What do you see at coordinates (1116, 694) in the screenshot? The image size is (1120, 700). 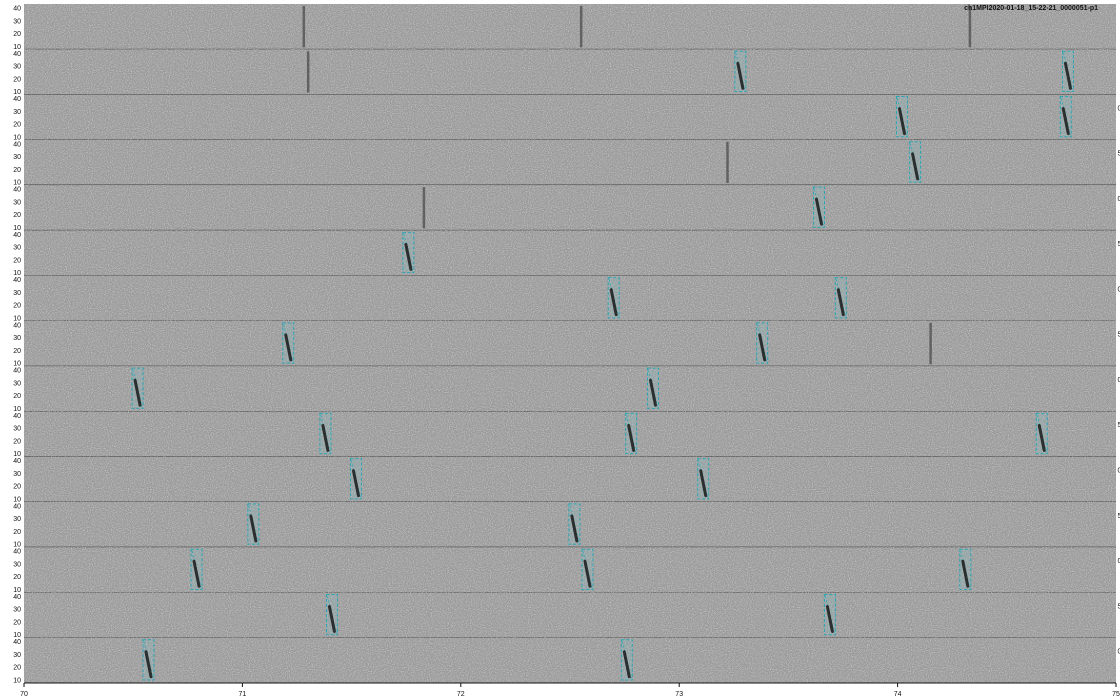 I see `x-tick-label: 75` at bounding box center [1116, 694].